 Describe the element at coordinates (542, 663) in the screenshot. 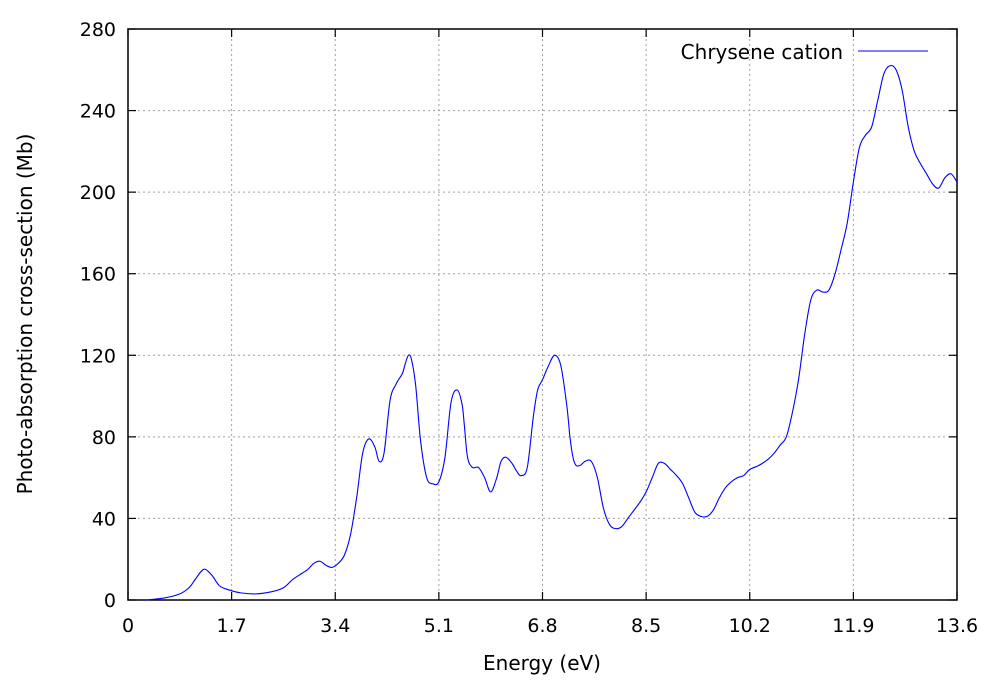

I see `x-axis-title: Energy (eV)` at that location.